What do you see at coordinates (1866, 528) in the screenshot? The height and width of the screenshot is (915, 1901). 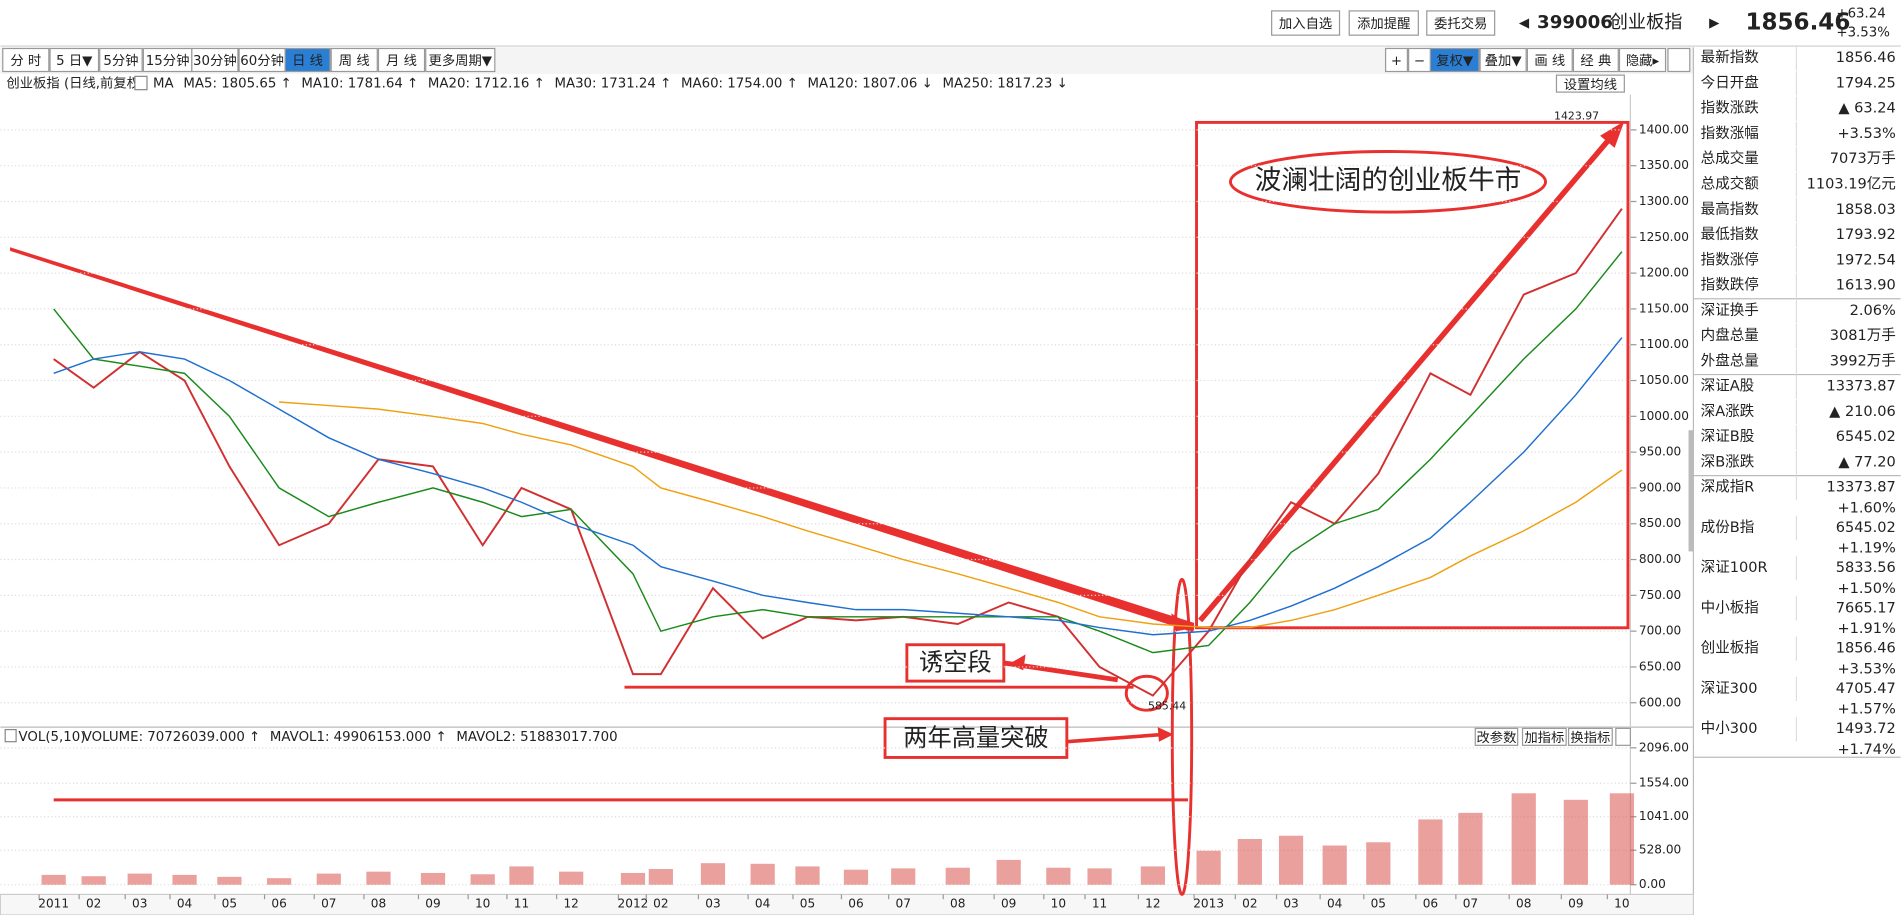 I see `stat-value: 6545.02` at bounding box center [1866, 528].